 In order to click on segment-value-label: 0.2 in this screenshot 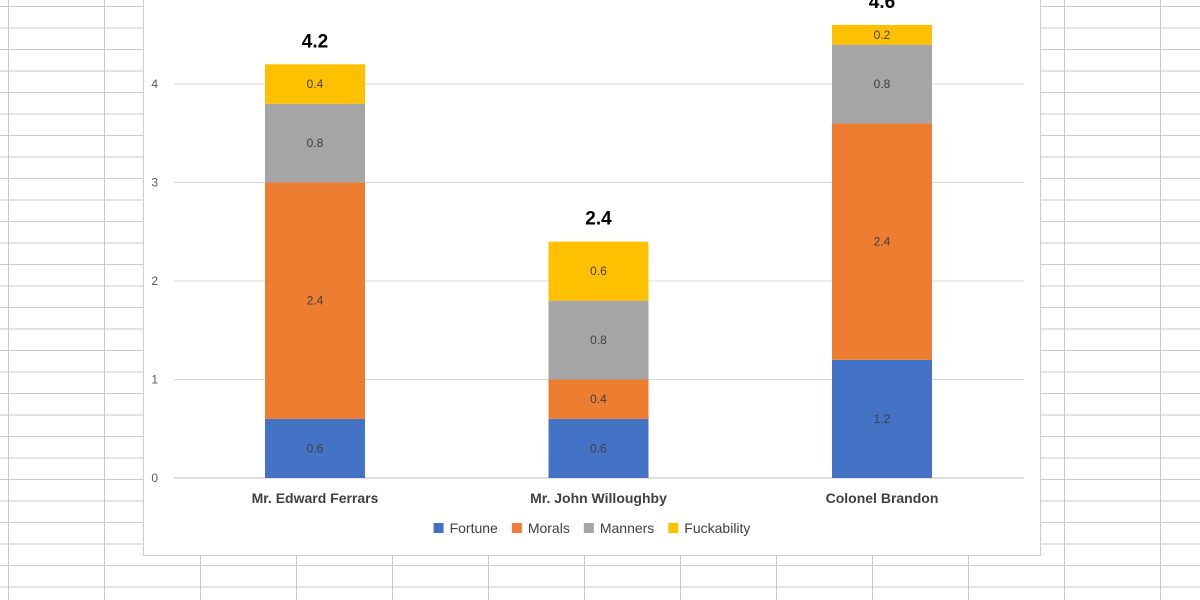, I will do `click(882, 35)`.